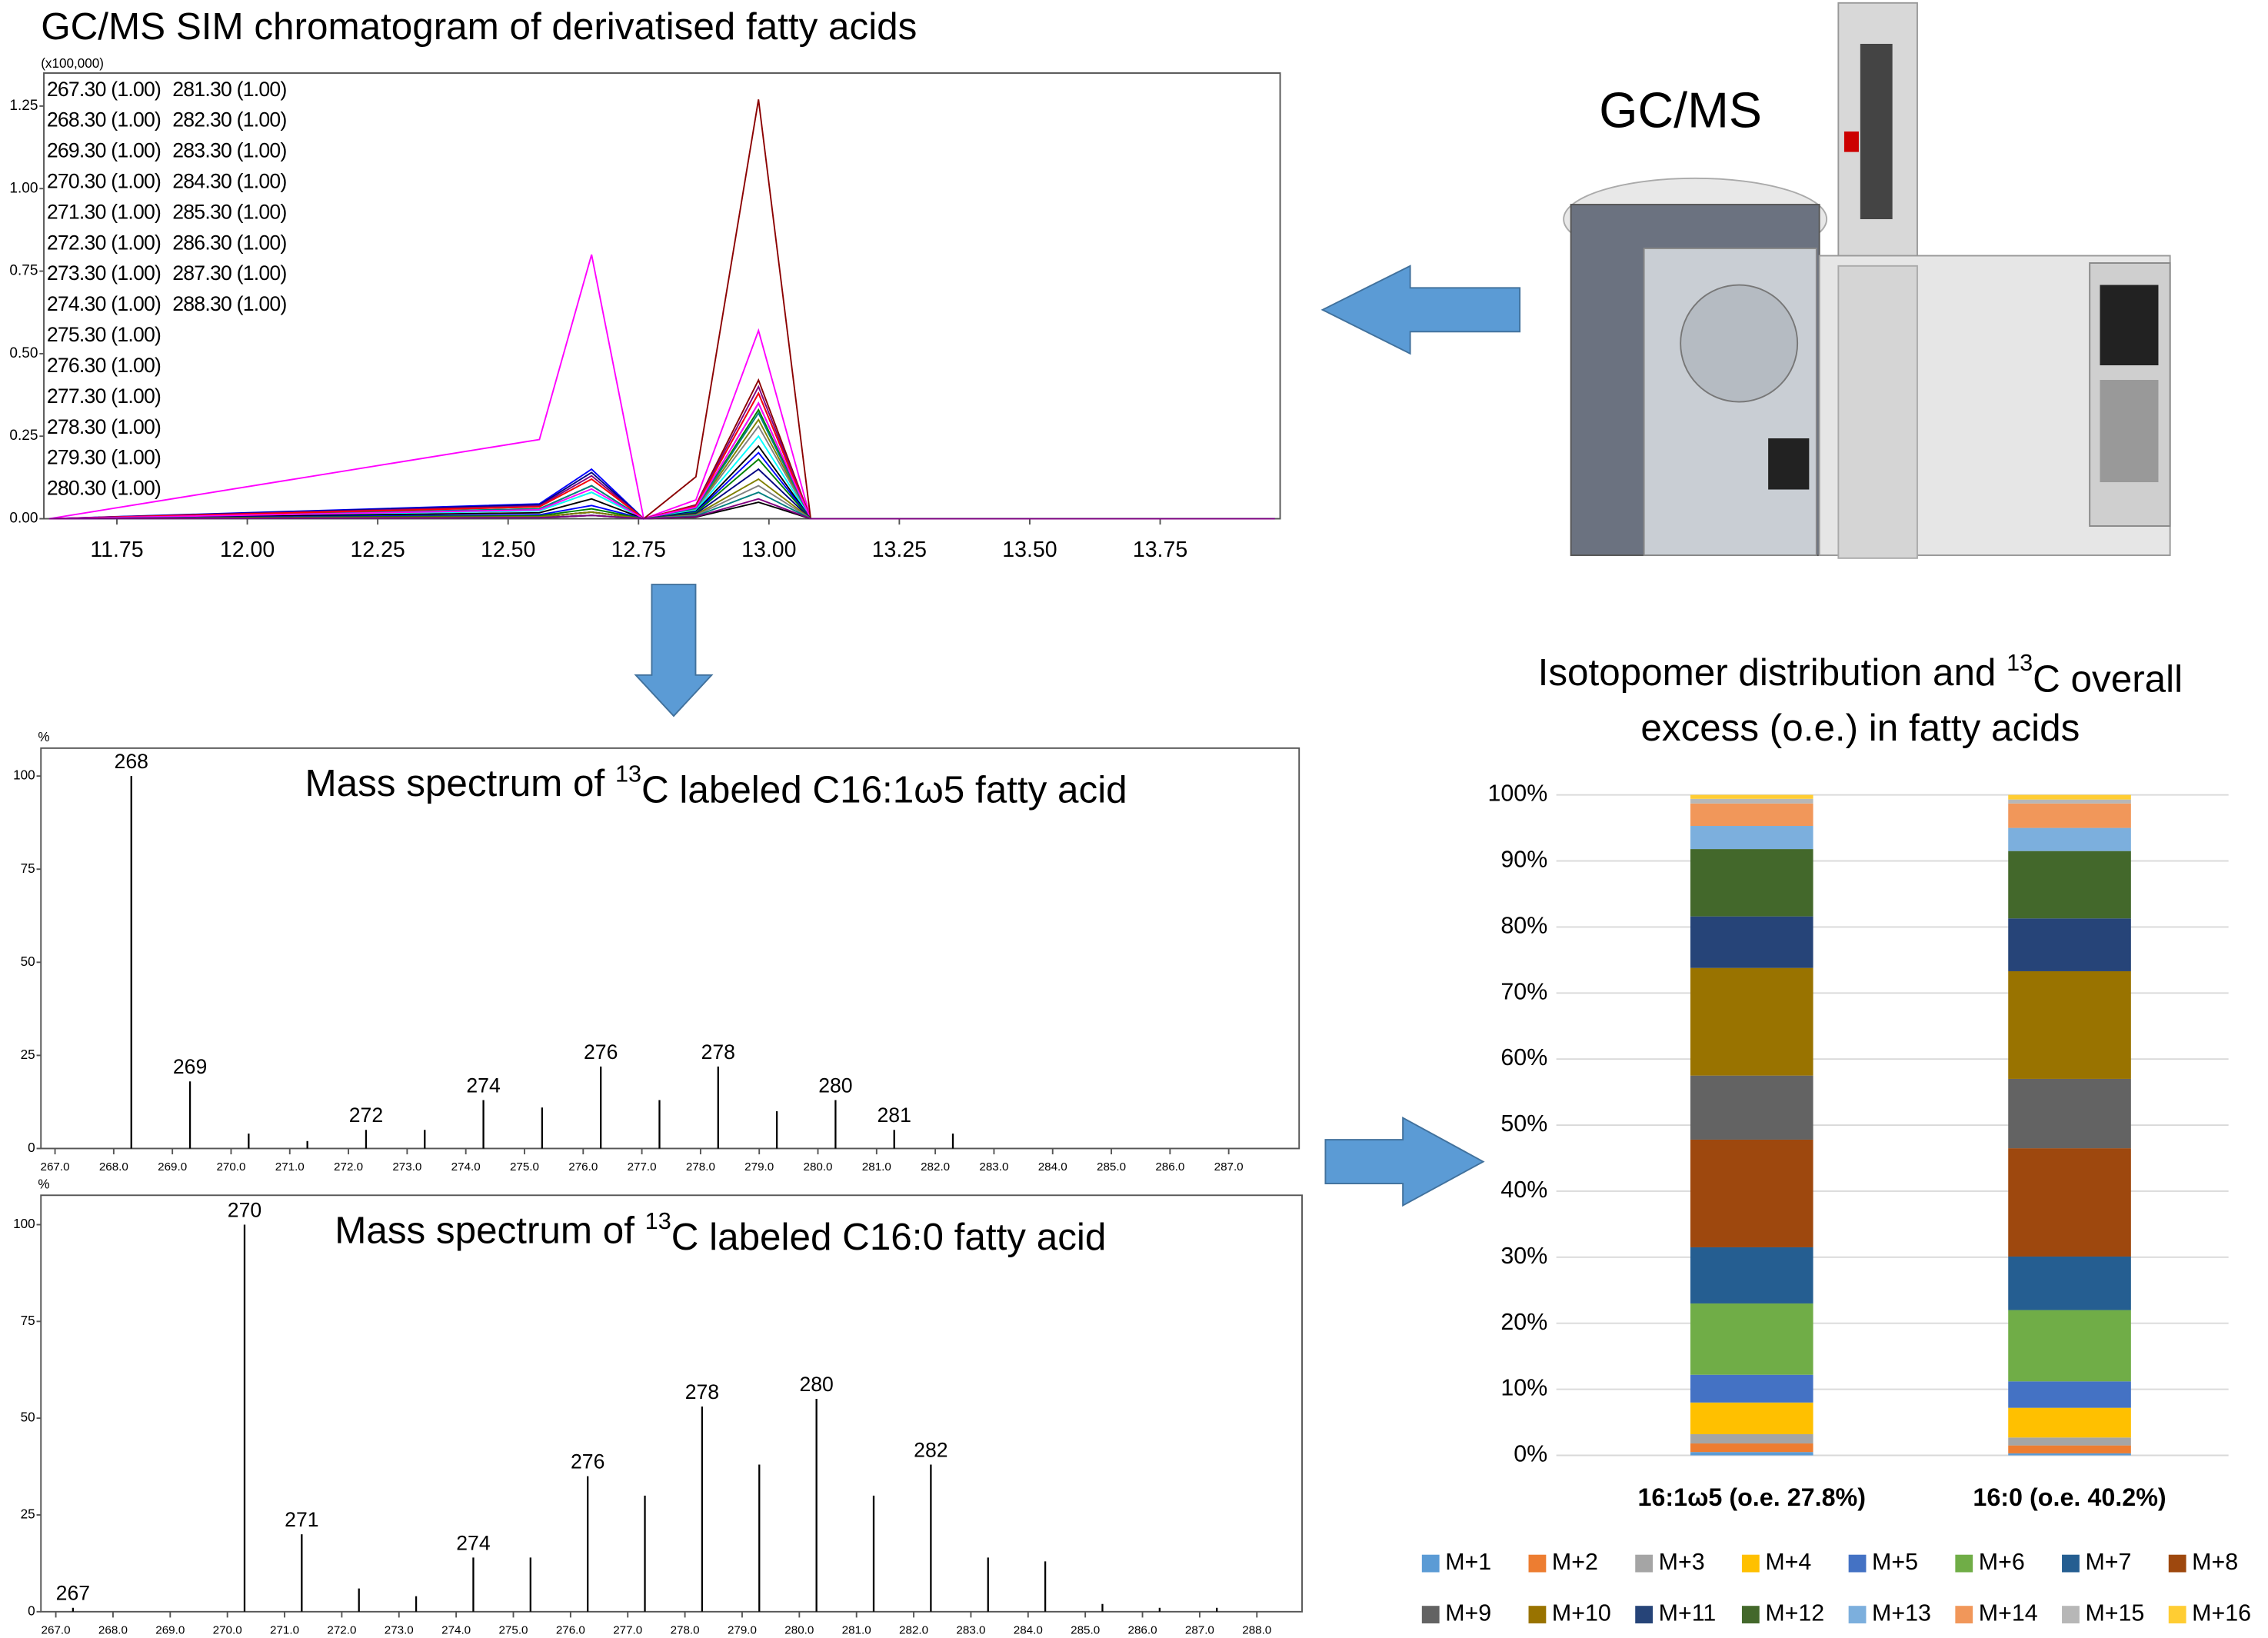  I want to click on legend-label: 273.30 (1.00), so click(104, 273).